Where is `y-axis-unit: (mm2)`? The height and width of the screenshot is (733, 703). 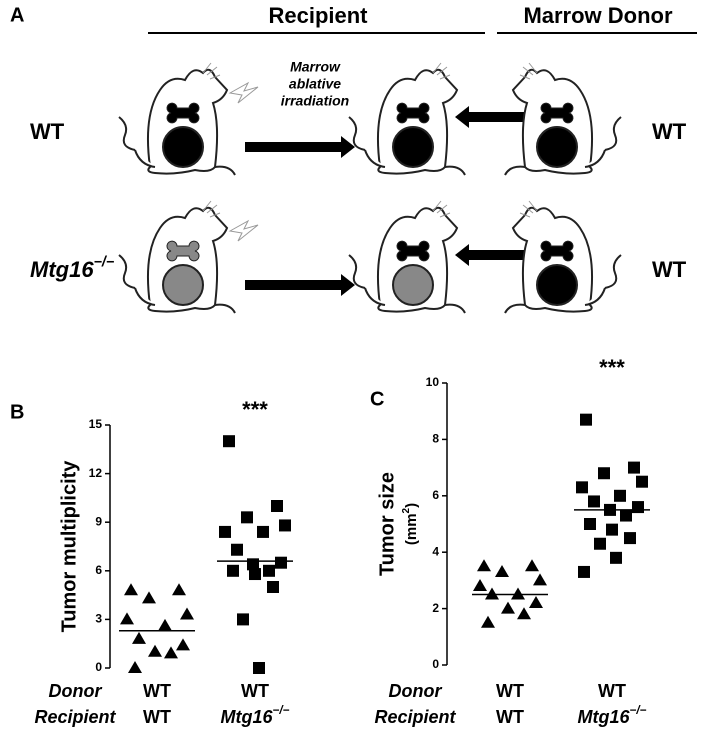 y-axis-unit: (mm2) is located at coordinates (410, 524).